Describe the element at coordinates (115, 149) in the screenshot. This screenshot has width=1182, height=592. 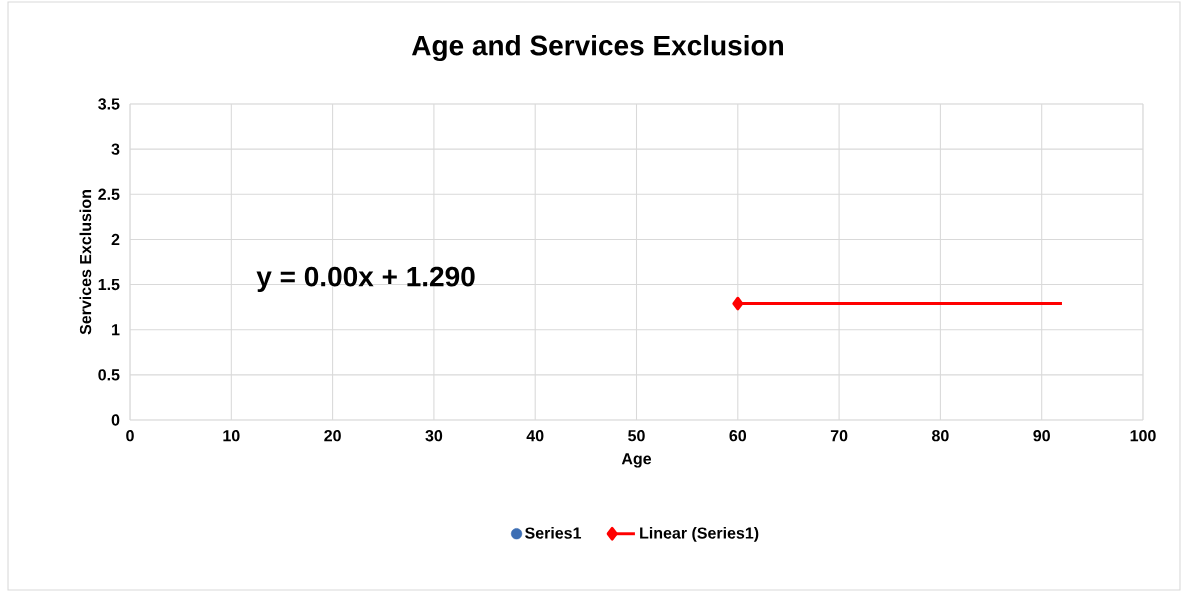
I see `y-tick-label: 3` at that location.